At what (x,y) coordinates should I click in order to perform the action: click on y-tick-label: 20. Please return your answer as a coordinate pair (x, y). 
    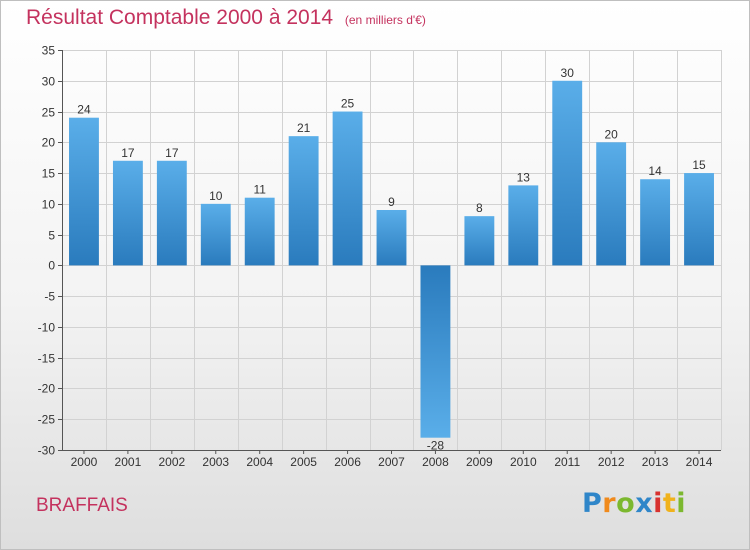
    Looking at the image, I should click on (49, 143).